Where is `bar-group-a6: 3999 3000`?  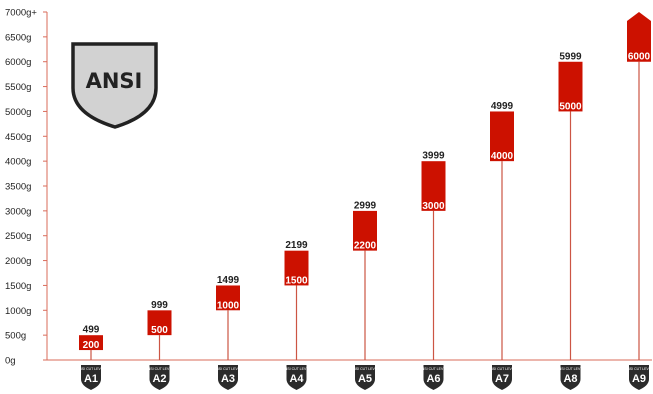 bar-group-a6: 3999 3000 is located at coordinates (433, 255).